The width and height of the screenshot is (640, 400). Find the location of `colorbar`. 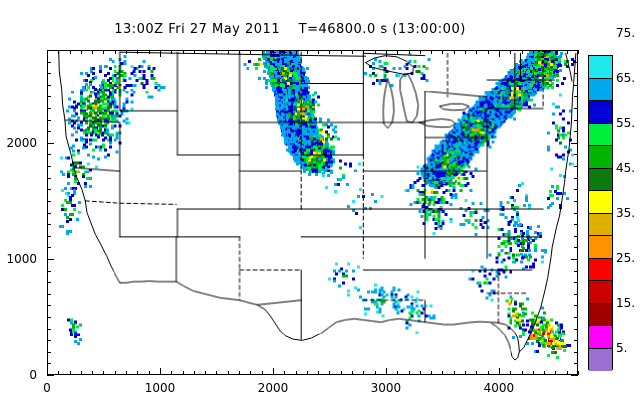

colorbar is located at coordinates (600, 213).